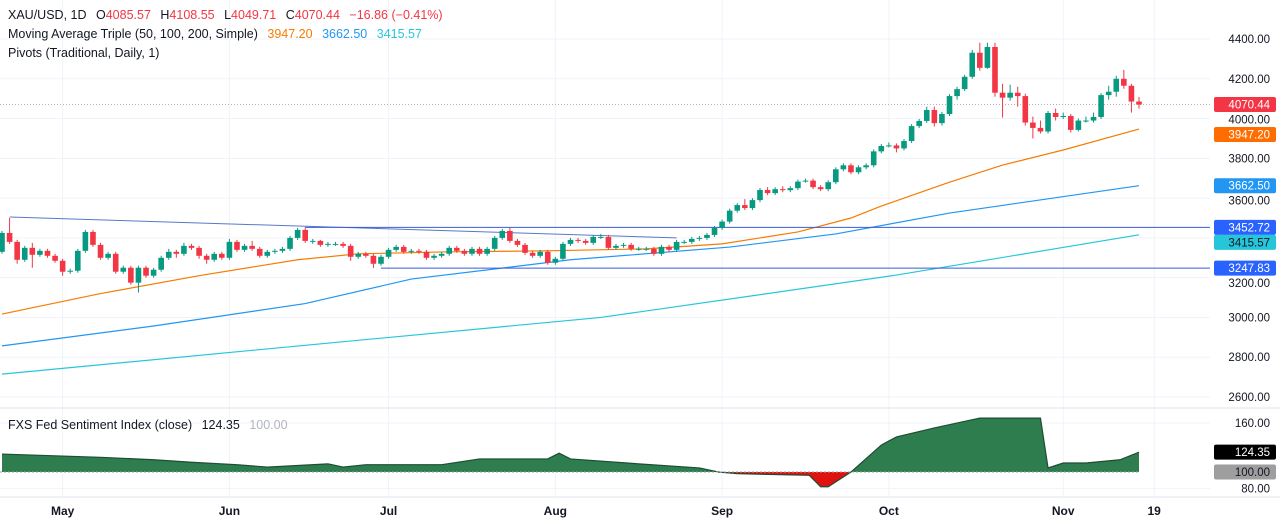 This screenshot has width=1280, height=525. I want to click on sentiment-value-badge-bg, so click(1245, 452).